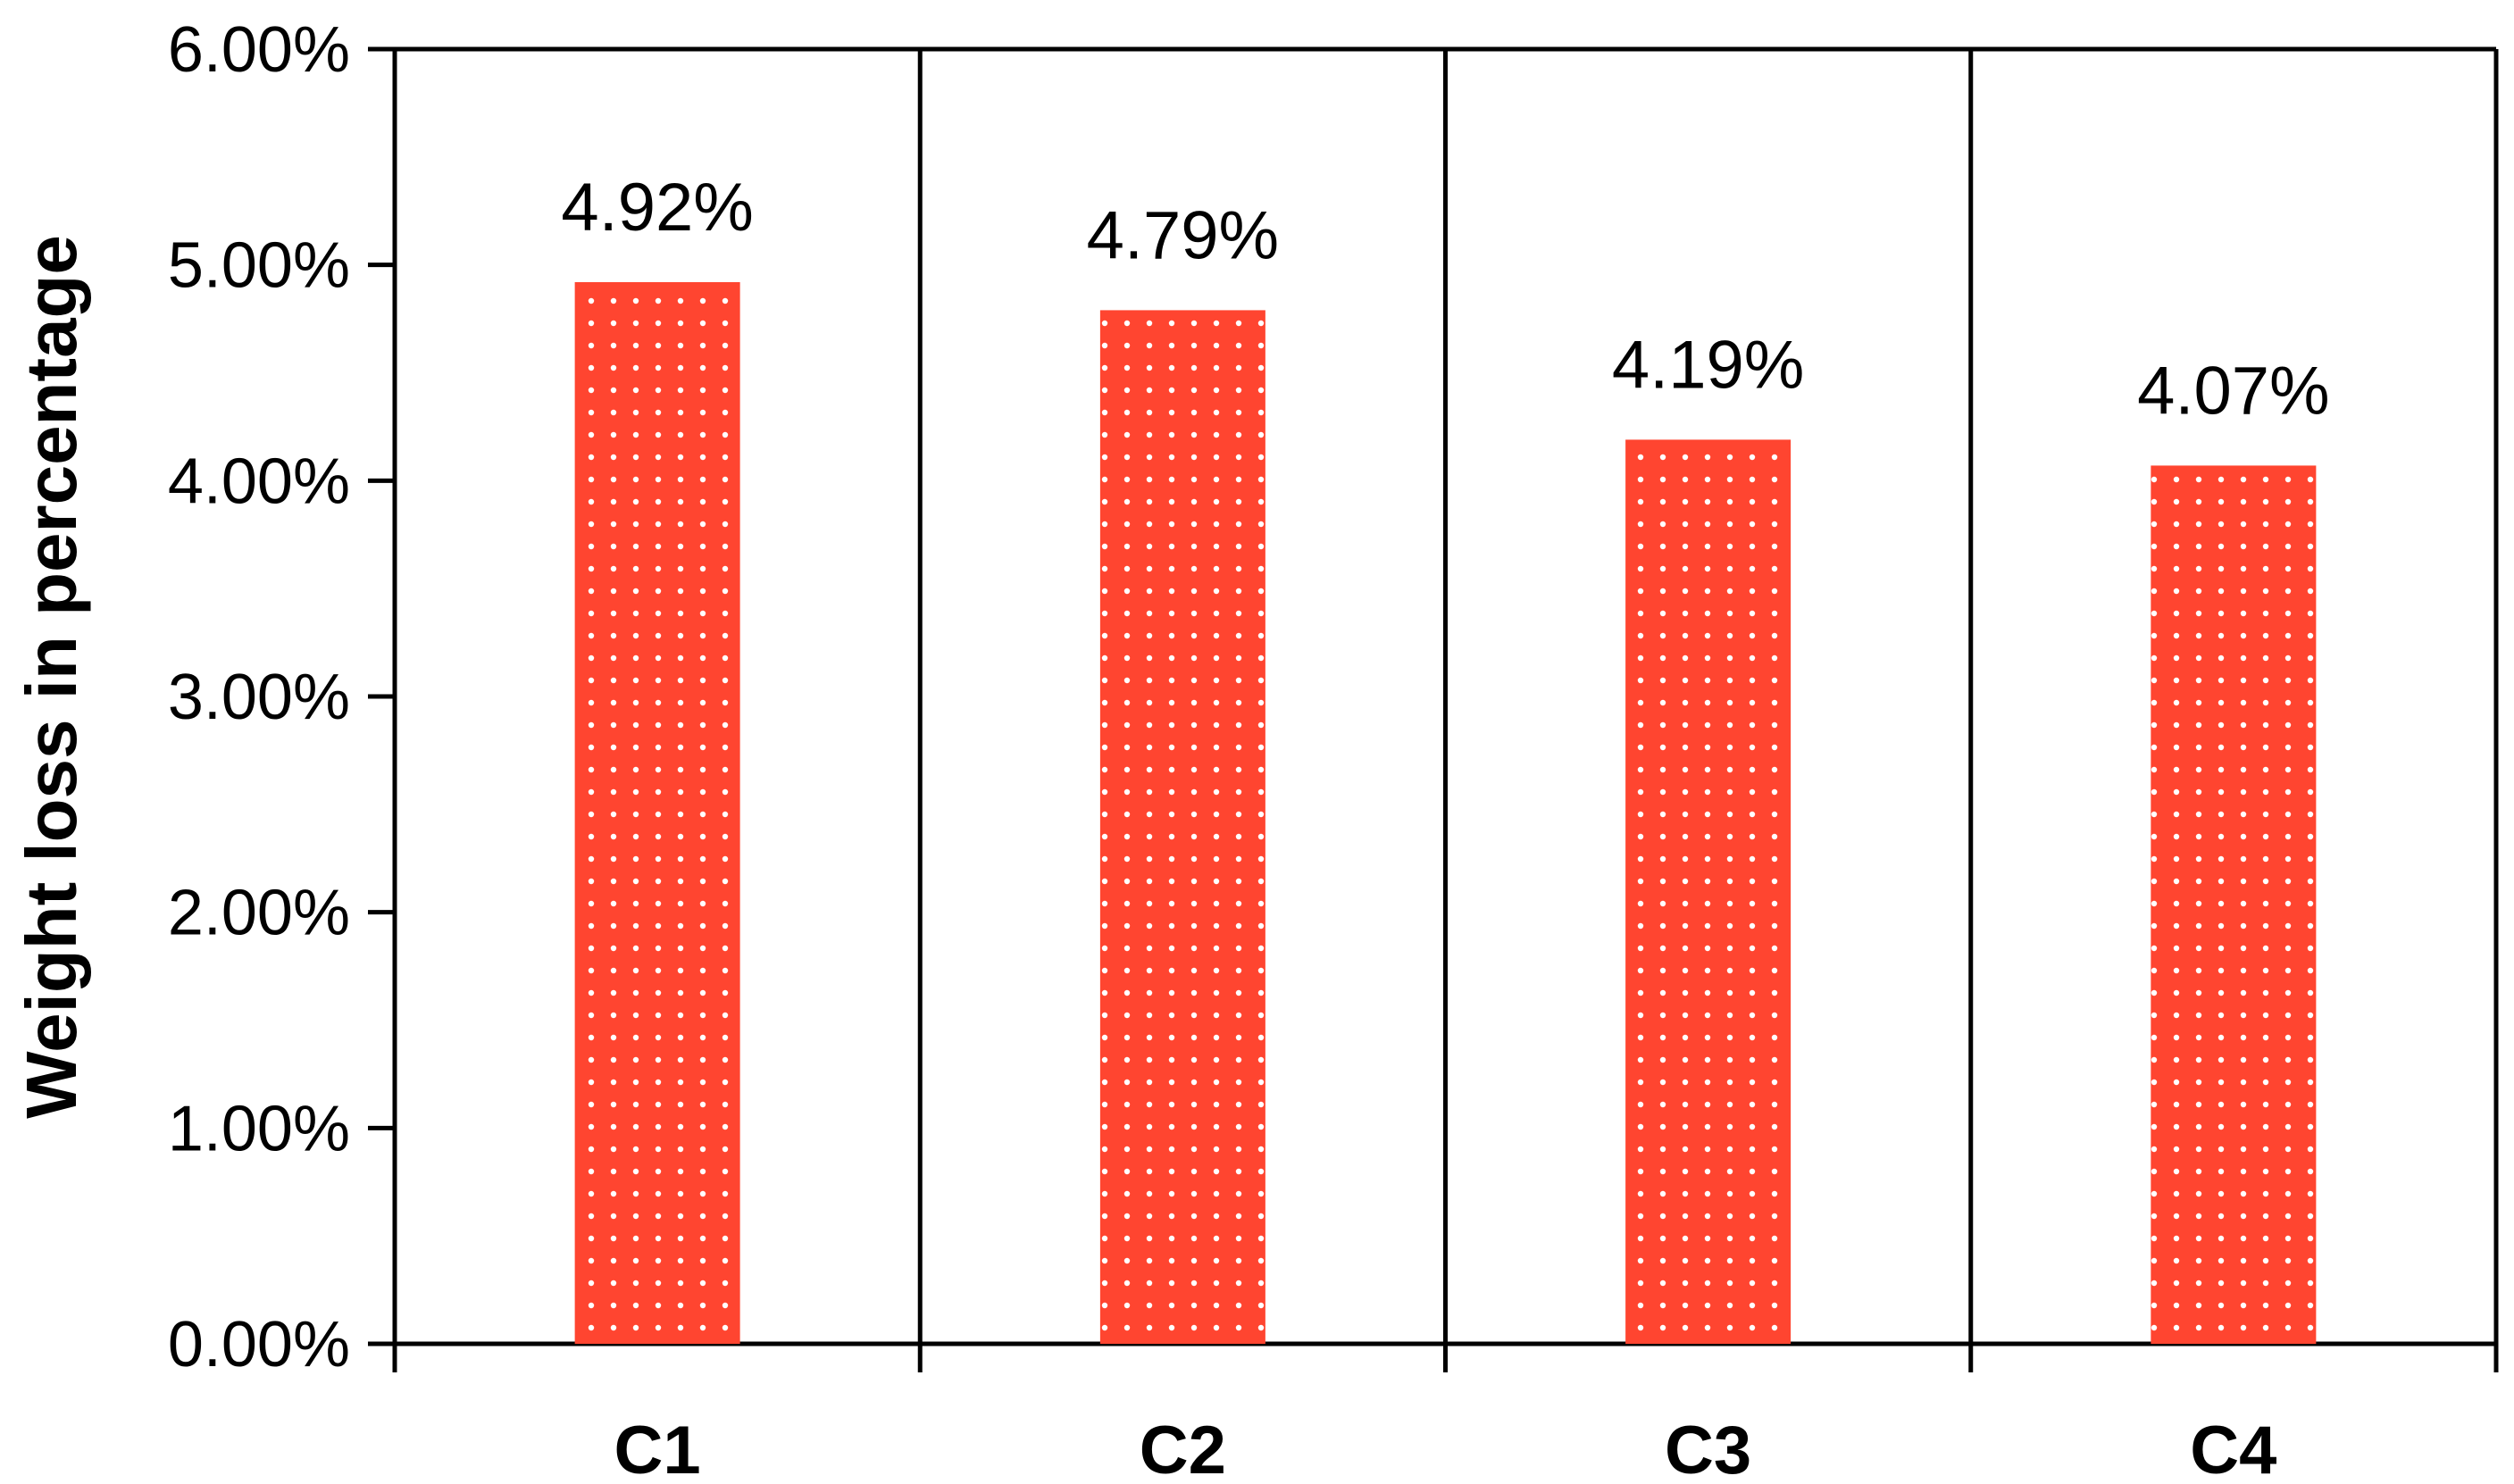 The image size is (2514, 1484). Describe the element at coordinates (259, 913) in the screenshot. I see `y-tick-label: 2.00%` at that location.